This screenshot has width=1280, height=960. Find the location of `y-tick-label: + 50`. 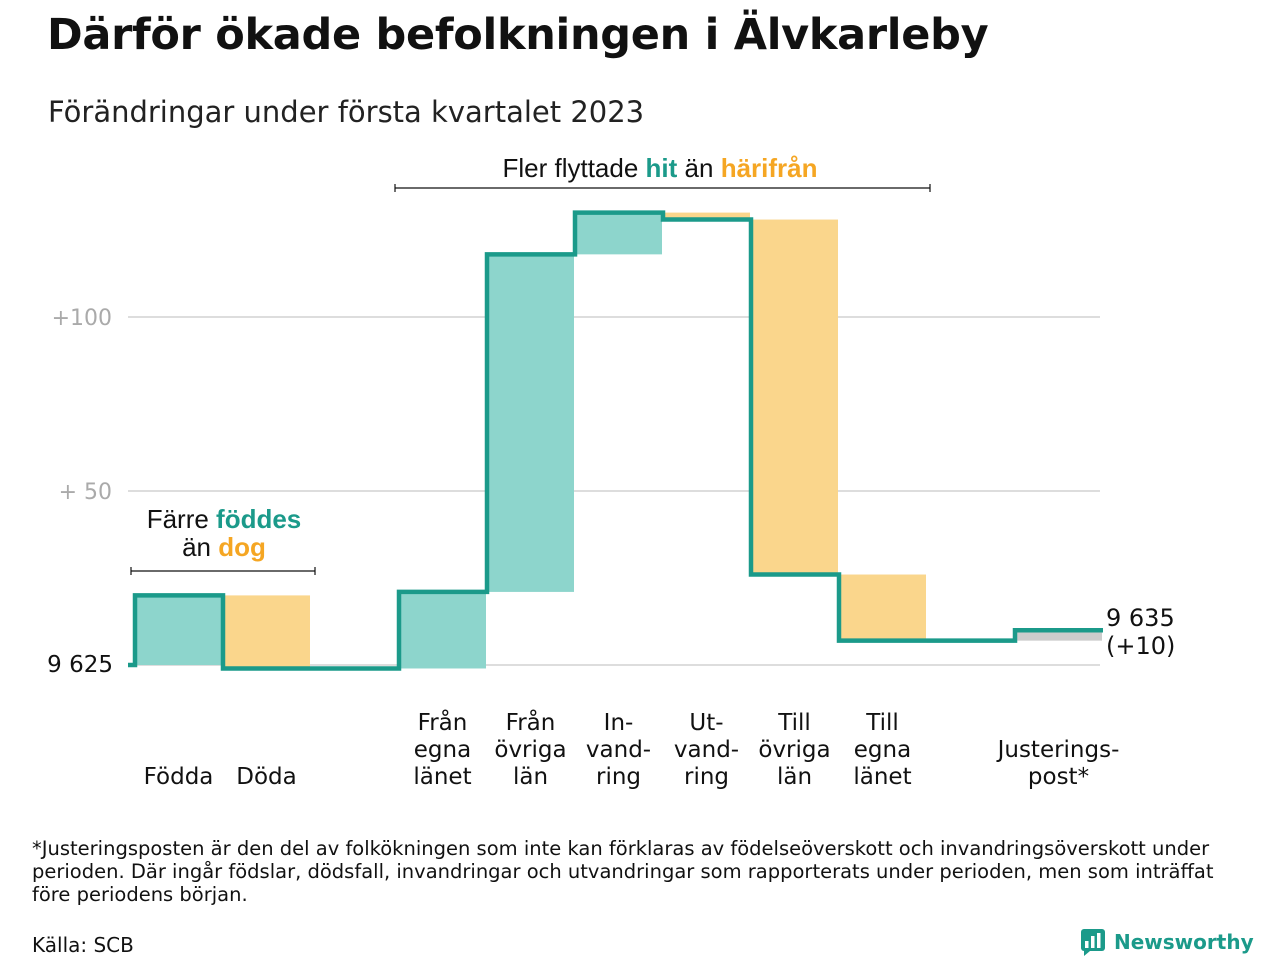

y-tick-label: + 50 is located at coordinates (85, 492).